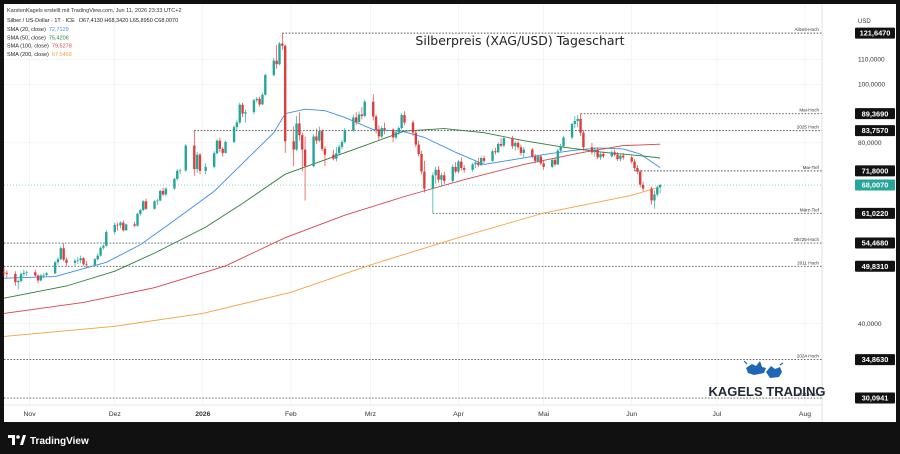 This screenshot has height=454, width=900. Describe the element at coordinates (38, 30) in the screenshot. I see `legend-item: SMA (20, close) 72,7129` at that location.